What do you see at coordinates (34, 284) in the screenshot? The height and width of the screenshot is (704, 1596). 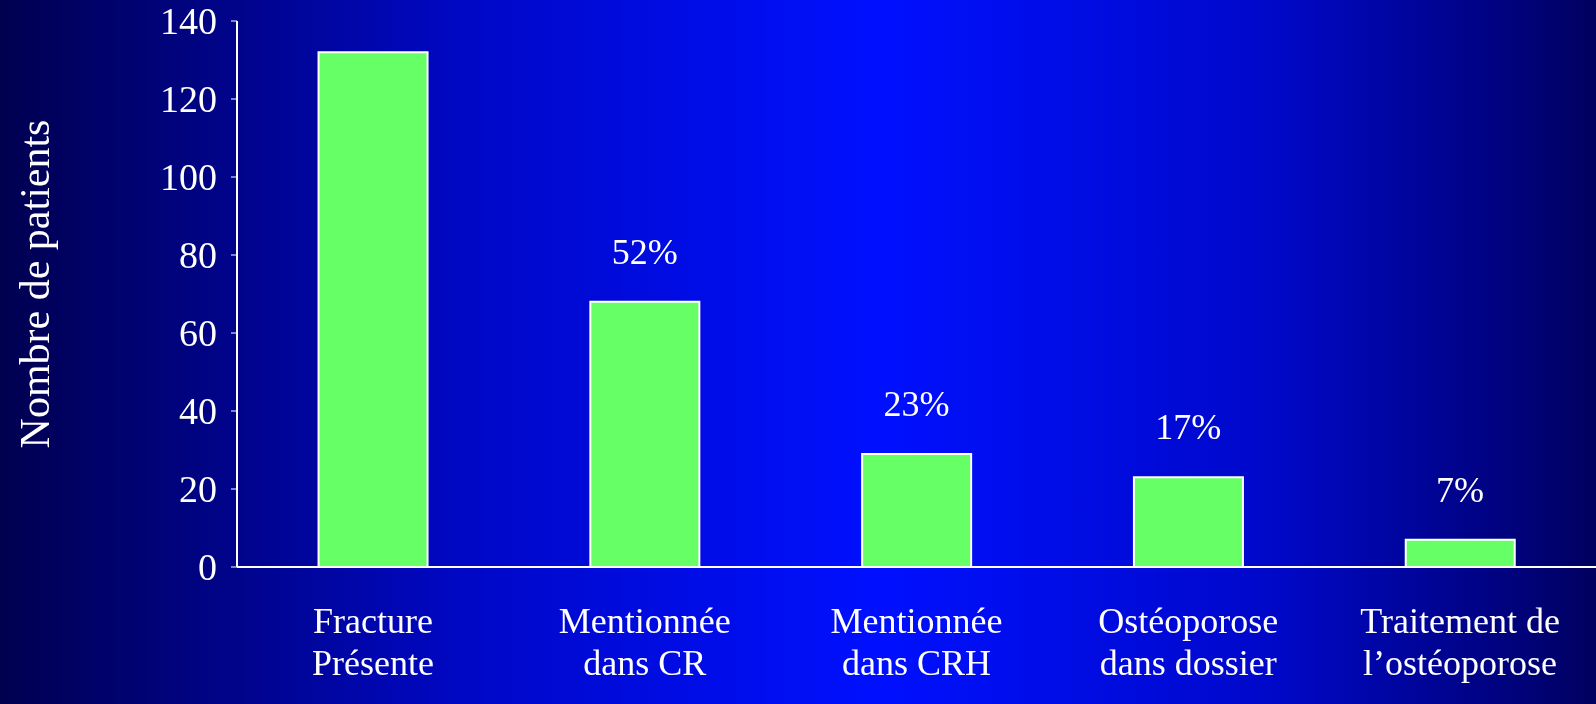 I see `y-axis-title: Nombre de patients` at bounding box center [34, 284].